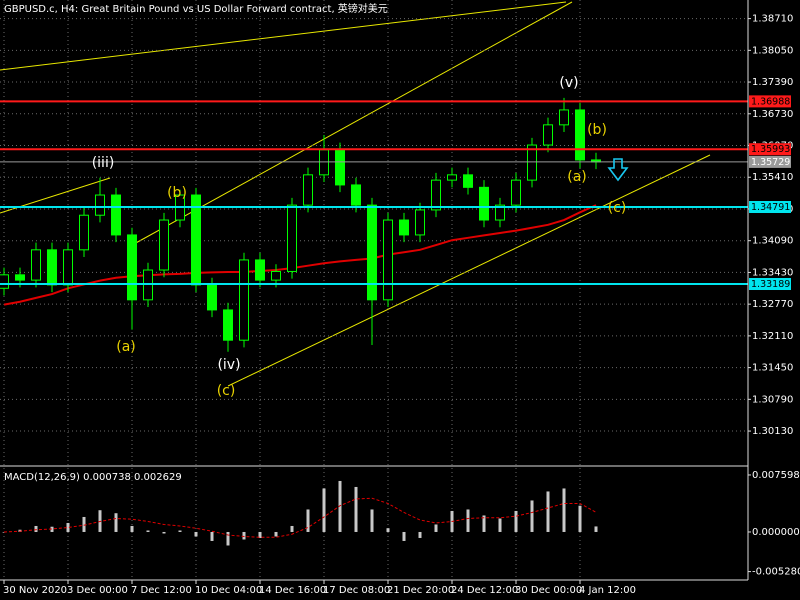 This screenshot has width=800, height=600. Describe the element at coordinates (93, 477) in the screenshot. I see `macd-title: MACD(12,26,9) 0.000738 0.002629` at that location.